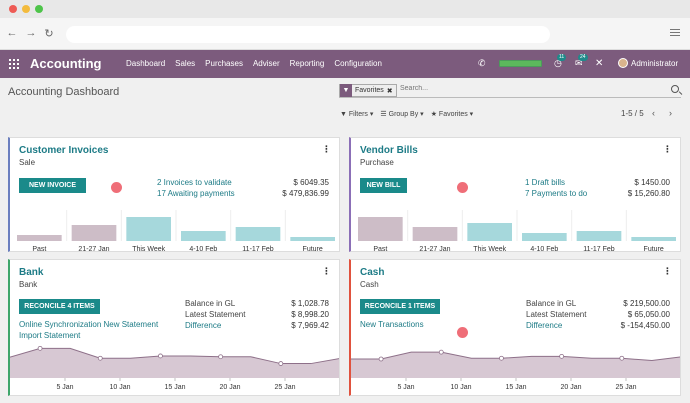 This screenshot has height=403, width=690. Describe the element at coordinates (357, 114) in the screenshot. I see `filters-dropdown: ▼ Filters ▾` at that location.